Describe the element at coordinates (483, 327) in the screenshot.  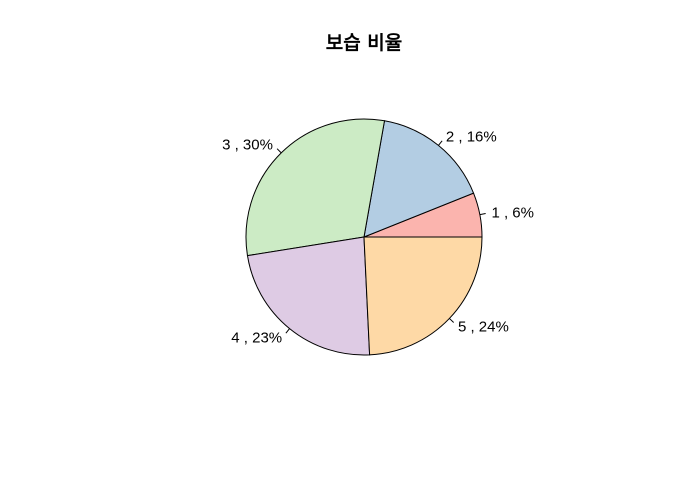
I see `pie-label-5: 5 , 24%` at that location.